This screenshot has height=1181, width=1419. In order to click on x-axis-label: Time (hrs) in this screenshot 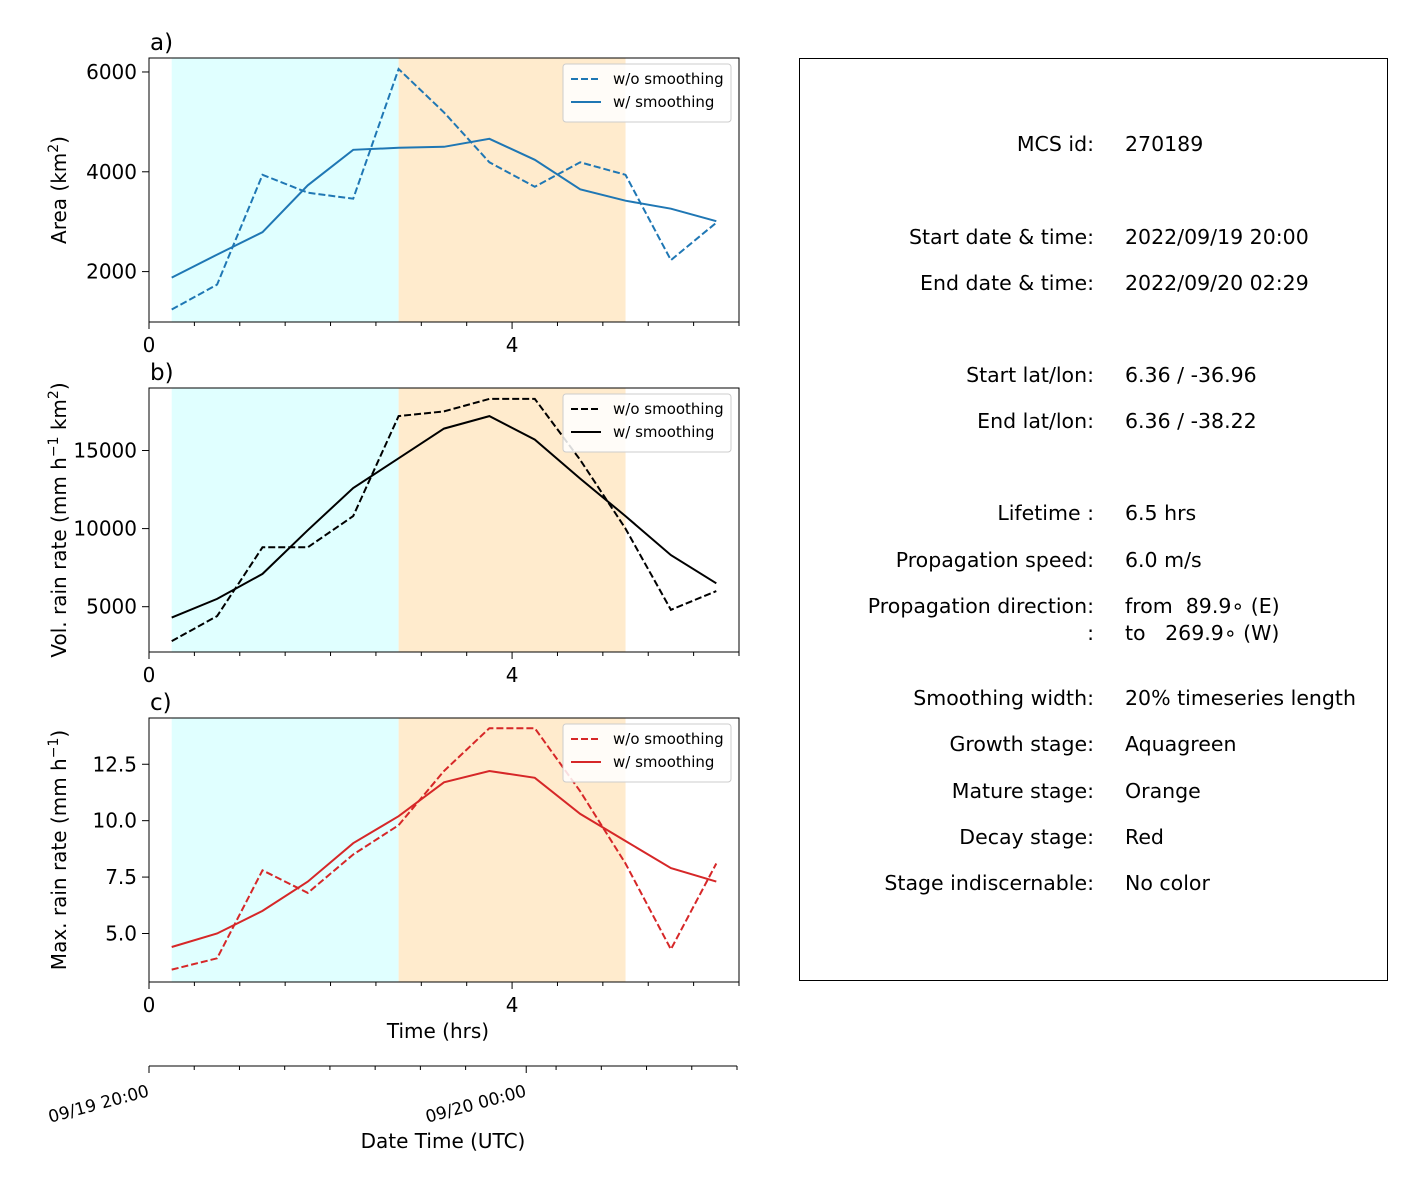, I will do `click(437, 1031)`.